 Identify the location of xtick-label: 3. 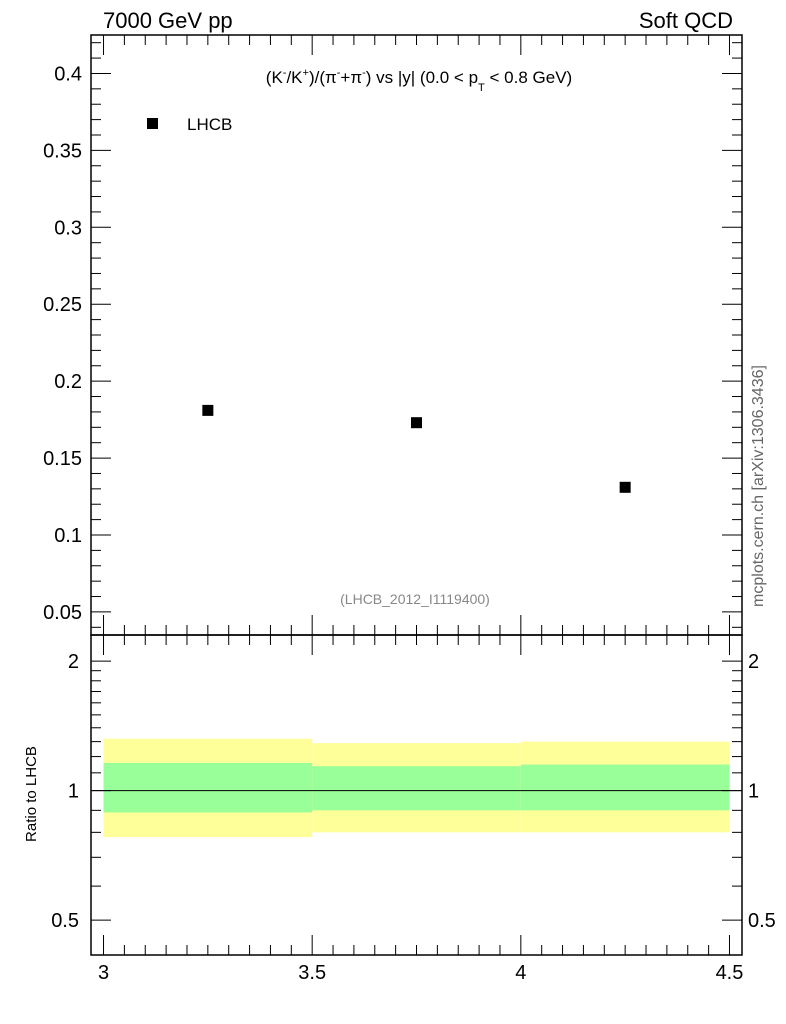
(103, 973).